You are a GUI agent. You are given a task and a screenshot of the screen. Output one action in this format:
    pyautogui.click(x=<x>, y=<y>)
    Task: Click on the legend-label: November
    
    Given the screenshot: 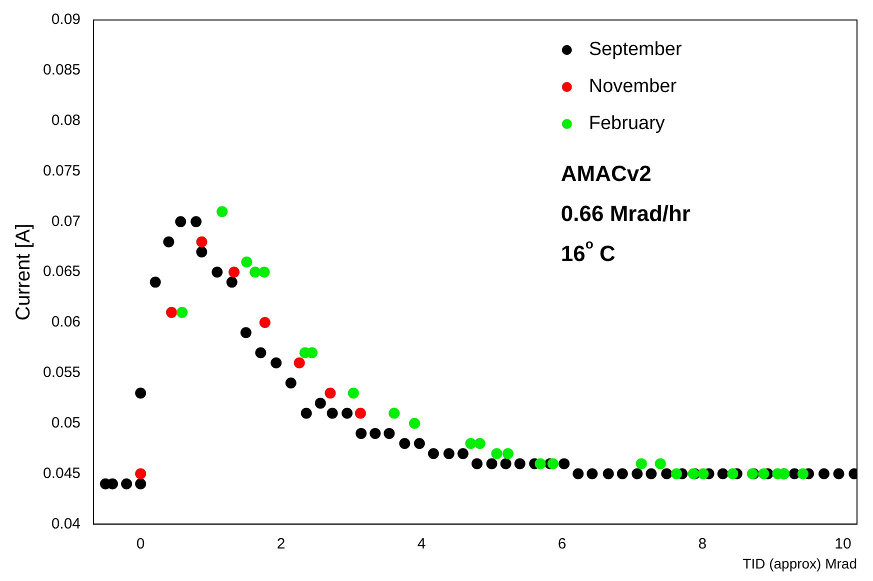 What is the action you would take?
    pyautogui.click(x=633, y=87)
    